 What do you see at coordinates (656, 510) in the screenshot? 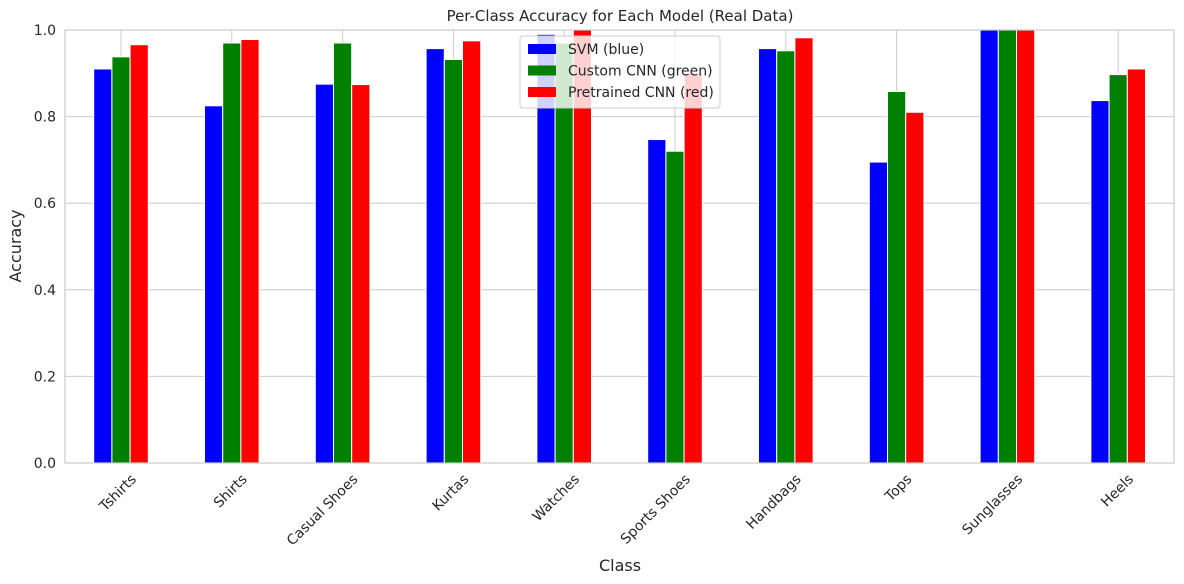
I see `x-tick-label: Sports Shoes` at bounding box center [656, 510].